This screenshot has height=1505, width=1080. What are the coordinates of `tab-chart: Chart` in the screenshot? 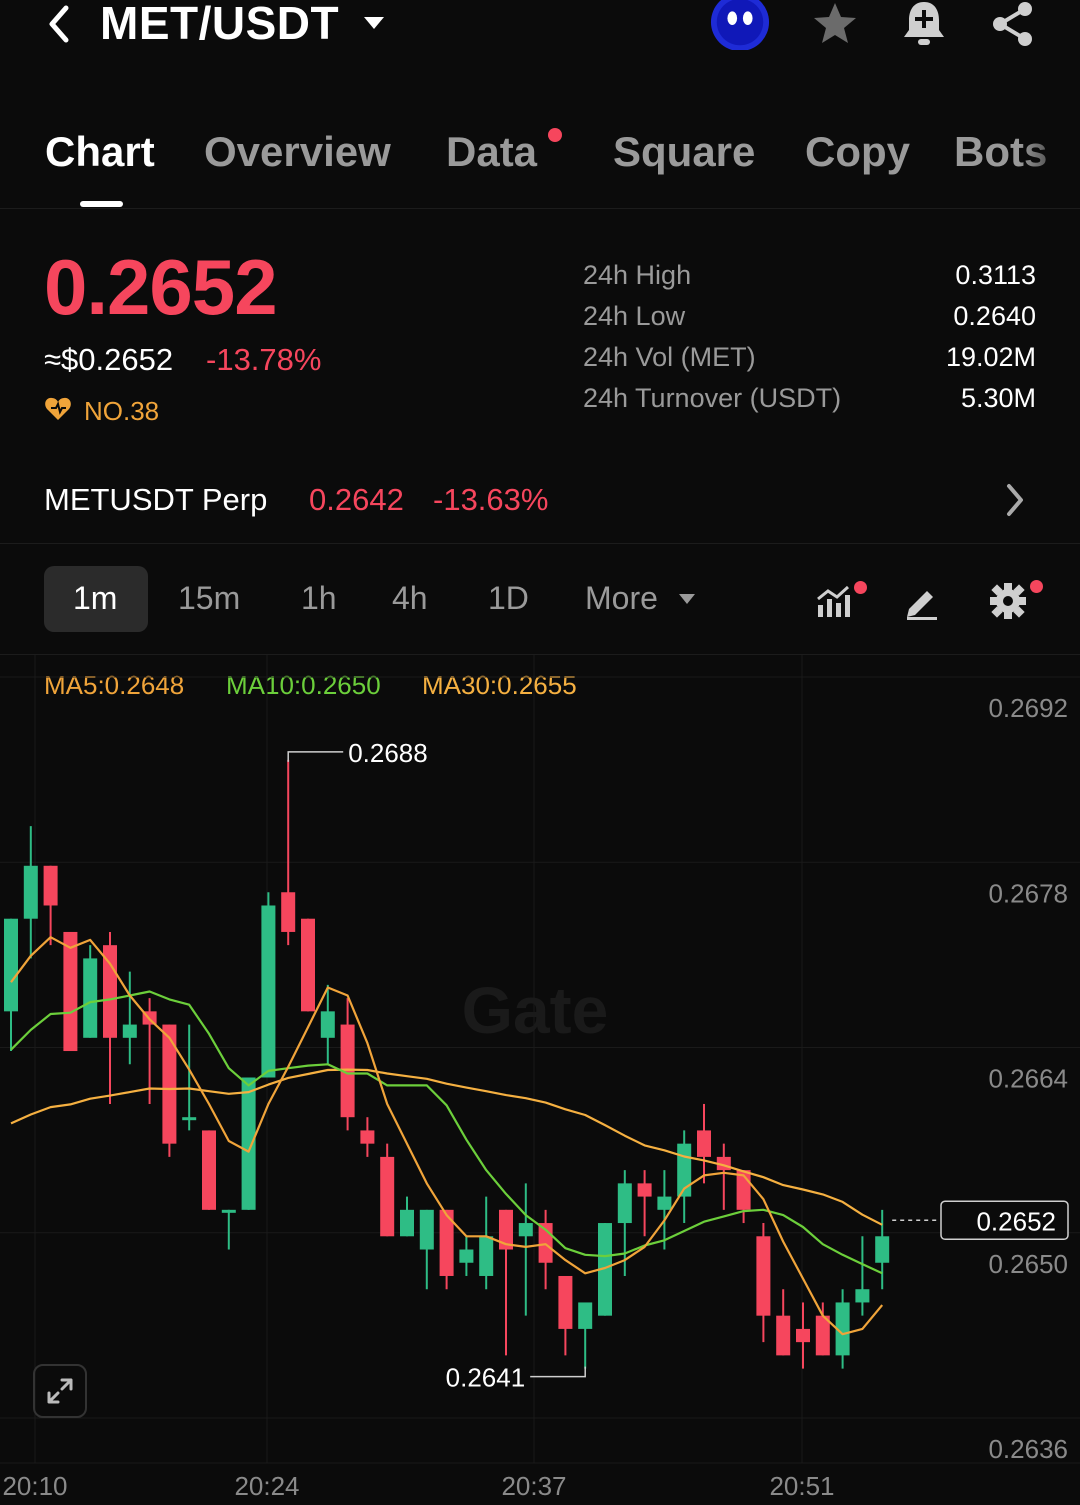 It's located at (100, 151).